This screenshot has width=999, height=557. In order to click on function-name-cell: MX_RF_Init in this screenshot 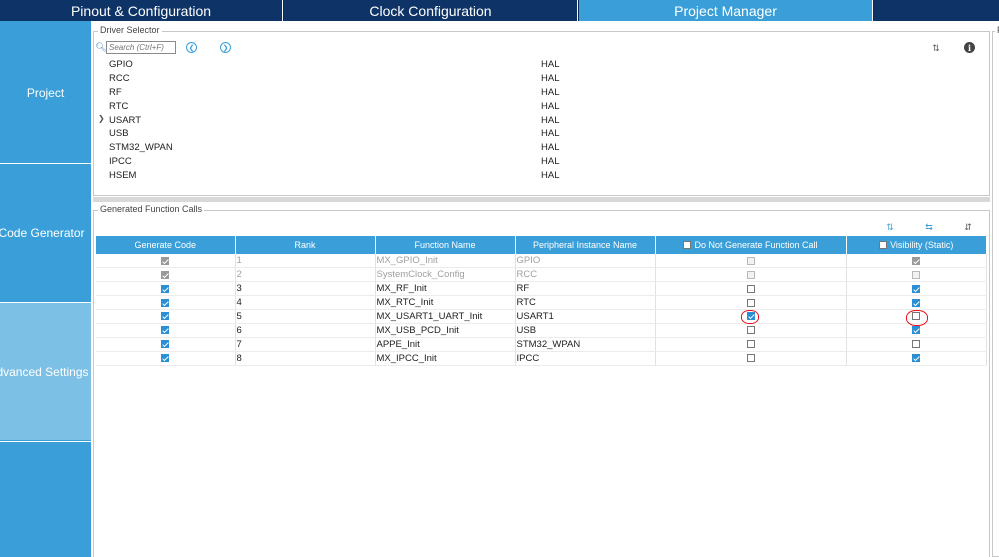, I will do `click(445, 289)`.